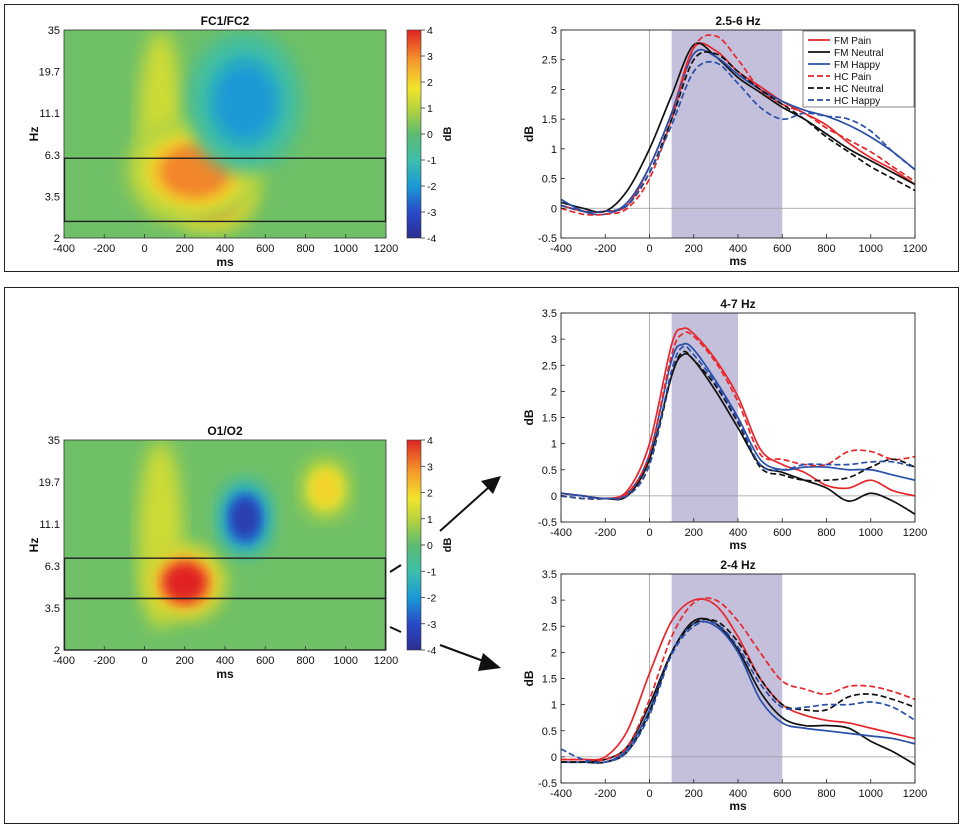 This screenshot has width=963, height=829. What do you see at coordinates (395, 568) in the screenshot?
I see `arrow-tick-upper` at bounding box center [395, 568].